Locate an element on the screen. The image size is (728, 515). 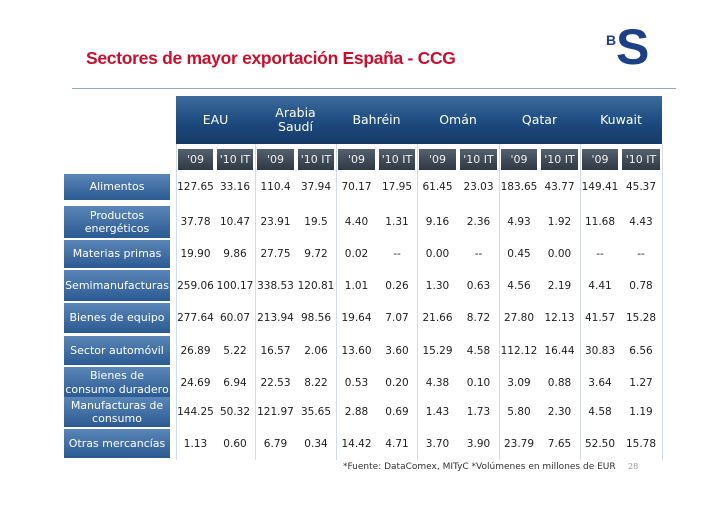
table-cell: 338.53 is located at coordinates (275, 285).